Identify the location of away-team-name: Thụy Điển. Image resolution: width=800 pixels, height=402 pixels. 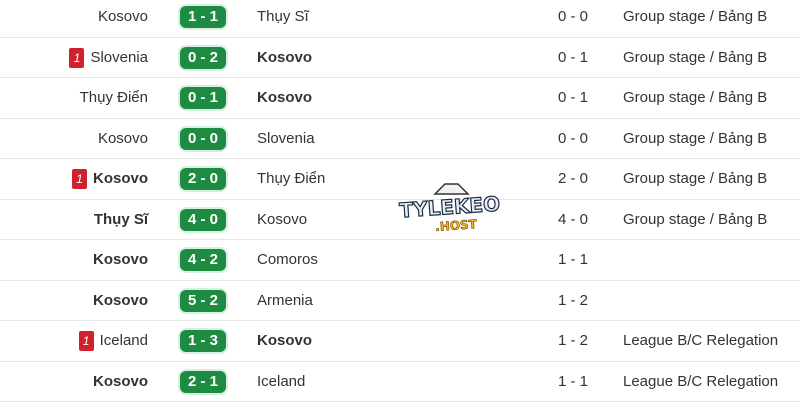
(291, 179).